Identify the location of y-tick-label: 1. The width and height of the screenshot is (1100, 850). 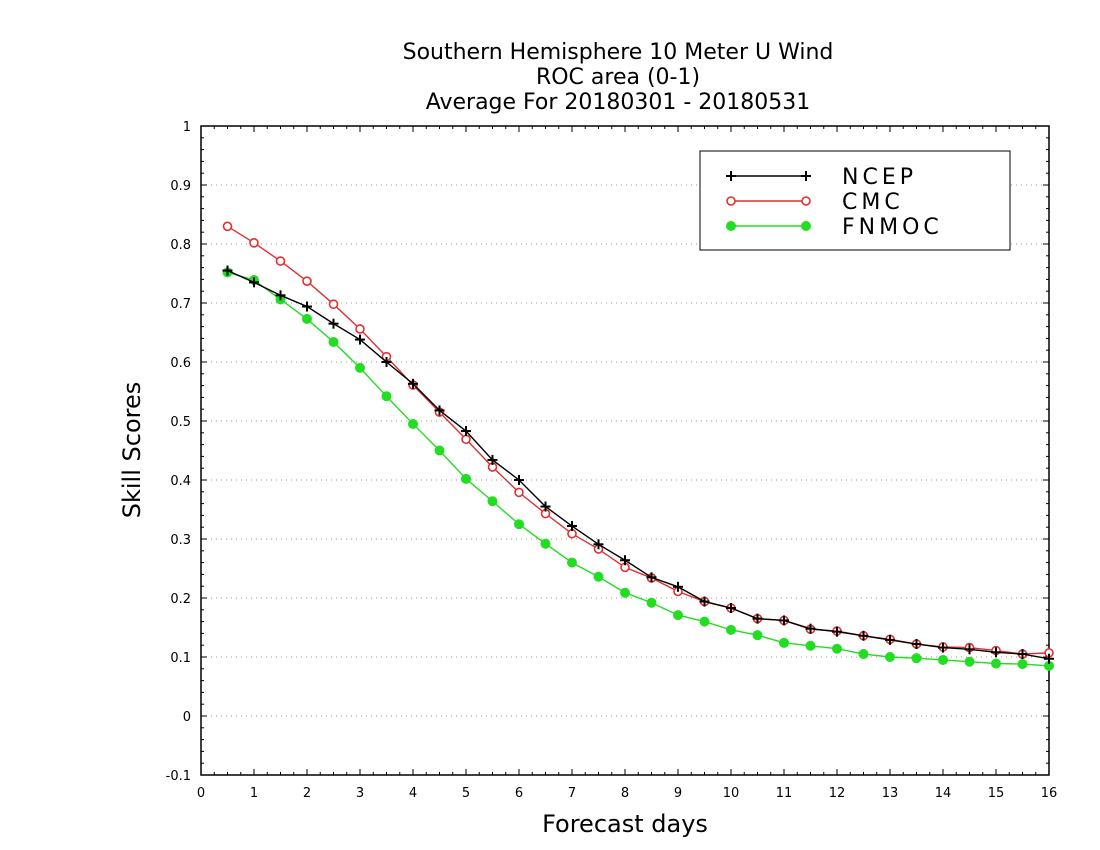
(187, 127).